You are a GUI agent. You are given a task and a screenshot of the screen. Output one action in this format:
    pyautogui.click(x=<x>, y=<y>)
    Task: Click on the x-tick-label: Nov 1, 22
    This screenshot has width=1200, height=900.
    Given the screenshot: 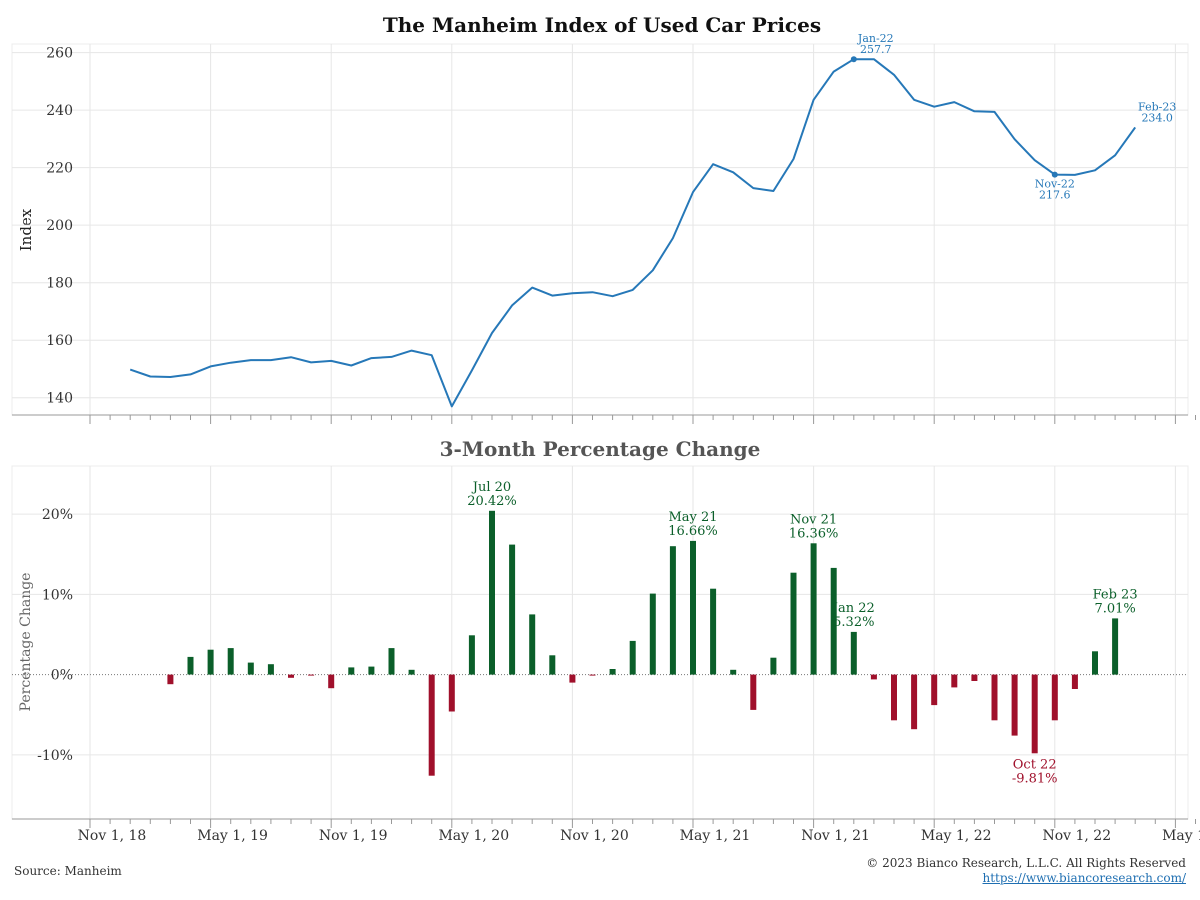 What is the action you would take?
    pyautogui.click(x=1076, y=836)
    